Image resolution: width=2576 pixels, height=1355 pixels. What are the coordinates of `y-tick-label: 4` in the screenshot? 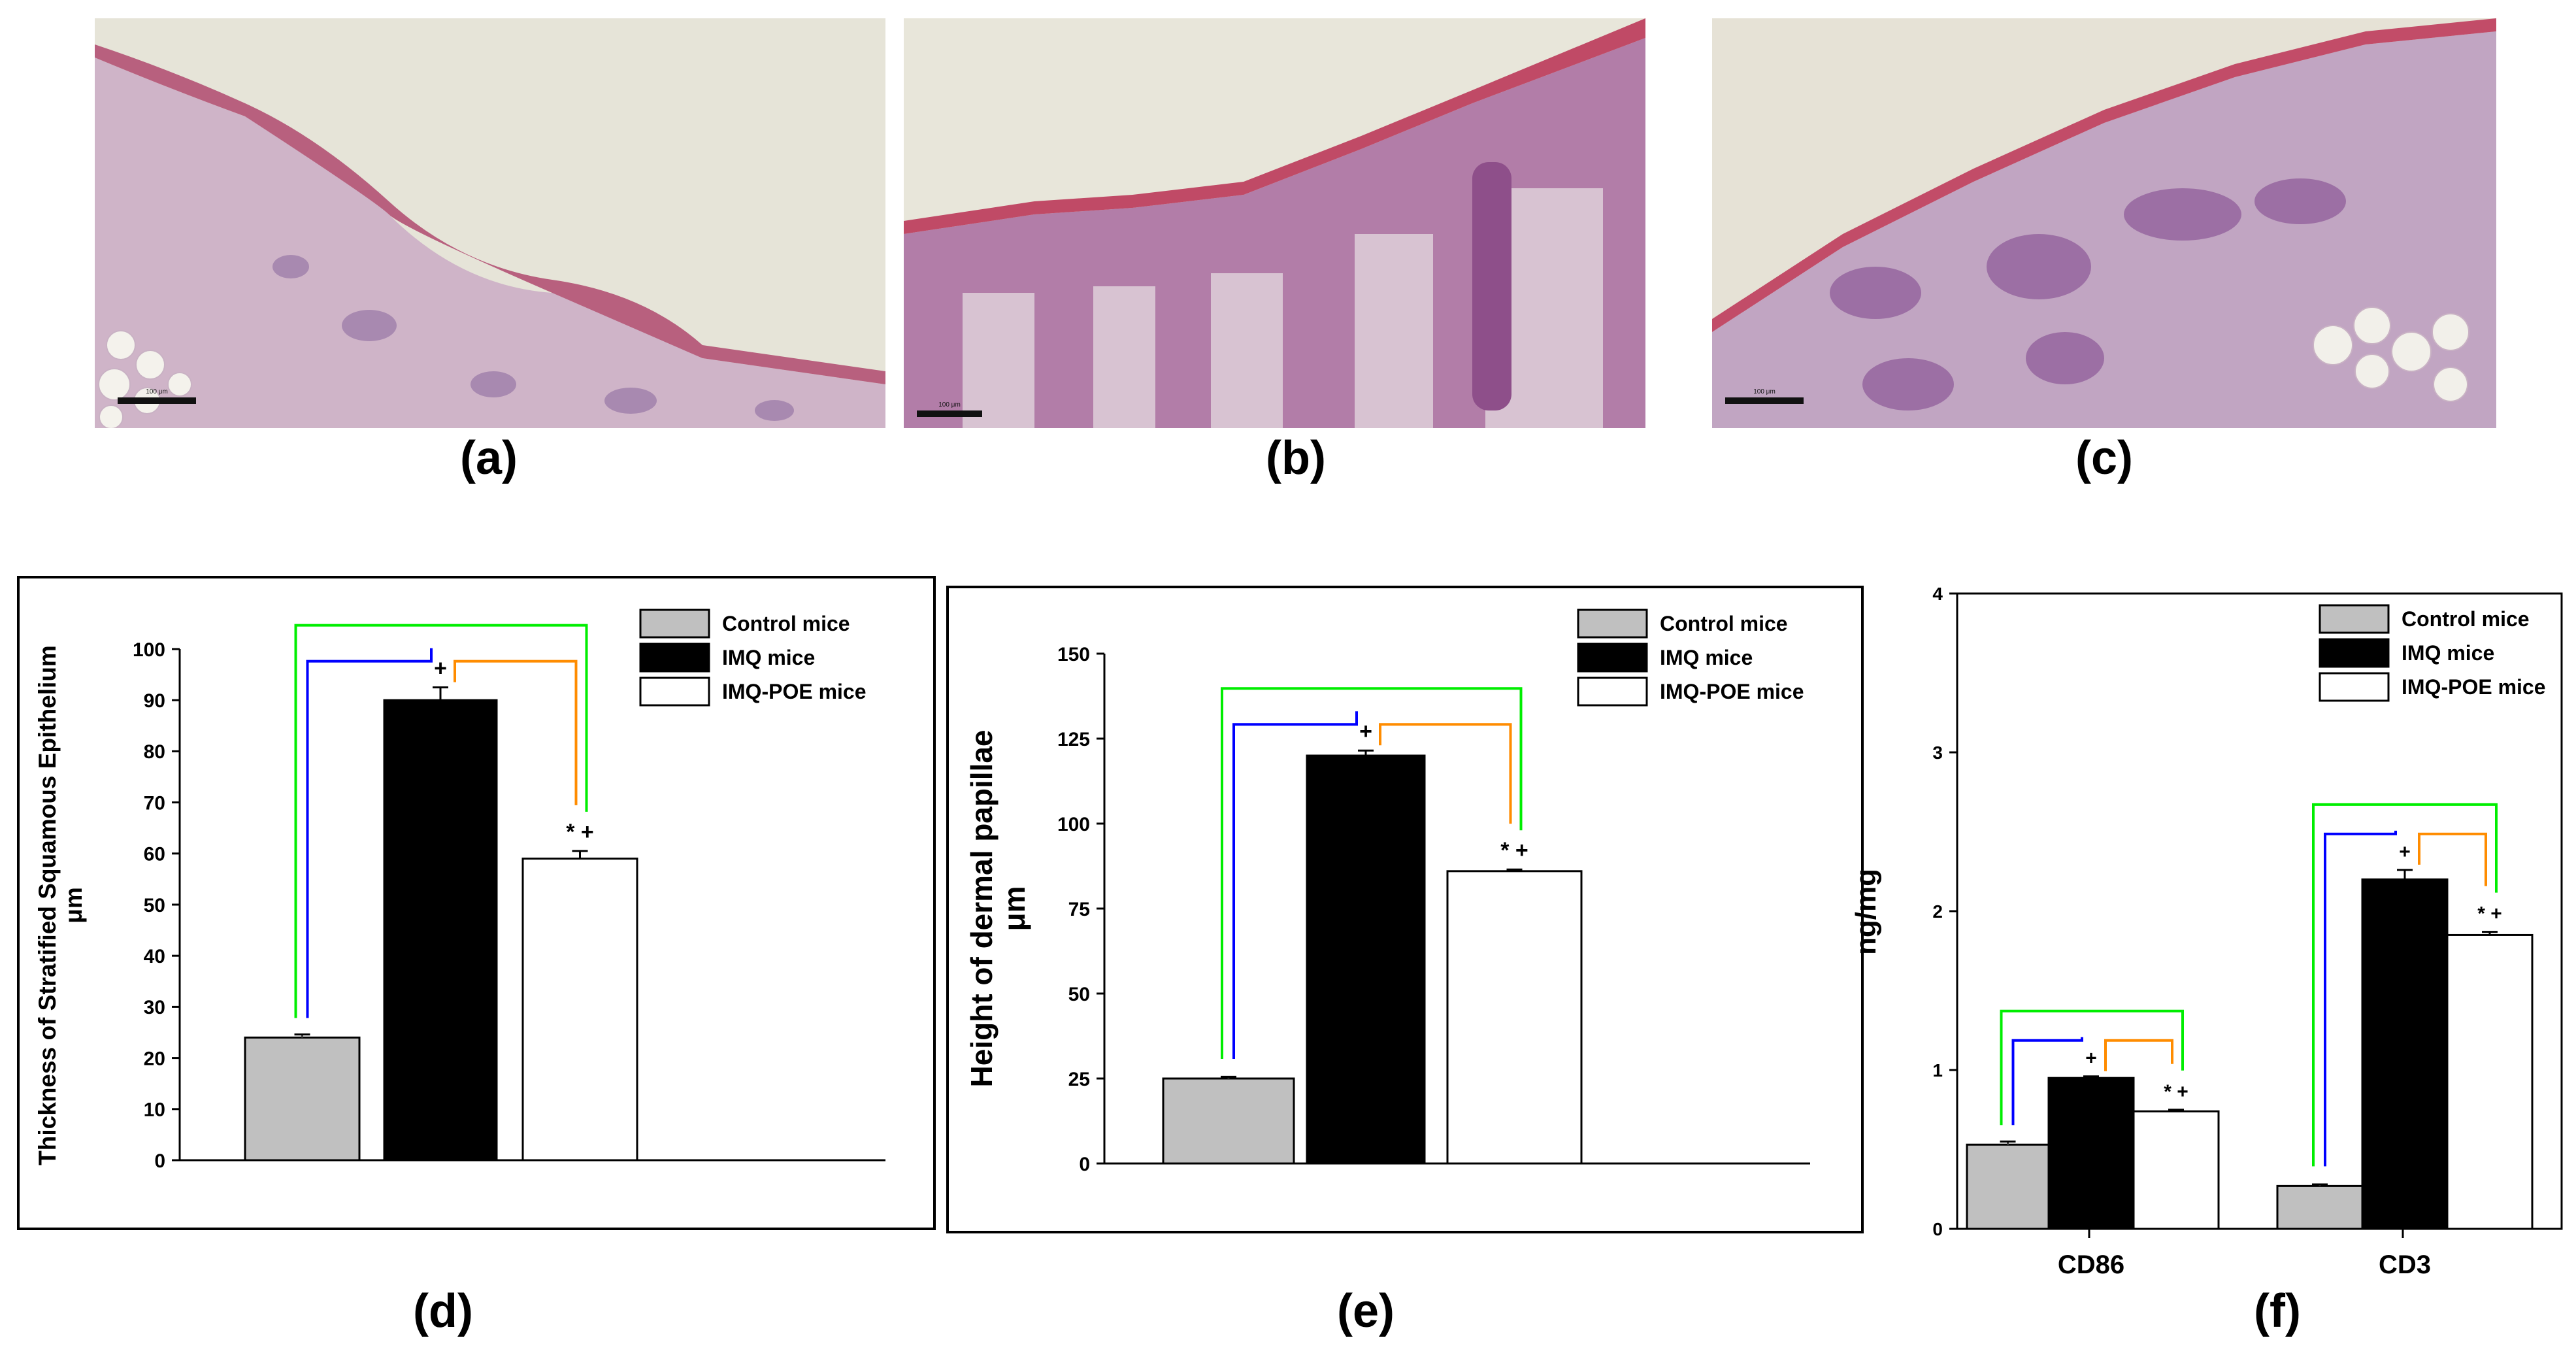 It's located at (1937, 594).